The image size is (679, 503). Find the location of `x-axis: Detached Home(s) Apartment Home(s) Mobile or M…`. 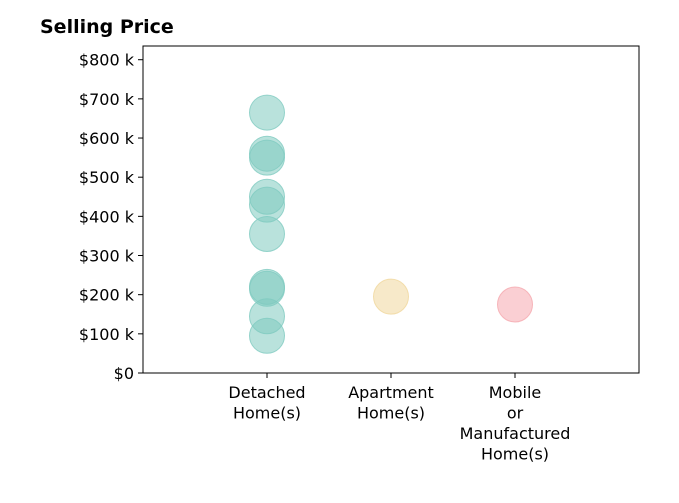

x-axis: Detached Home(s) Apartment Home(s) Mobile or M… is located at coordinates (399, 418).